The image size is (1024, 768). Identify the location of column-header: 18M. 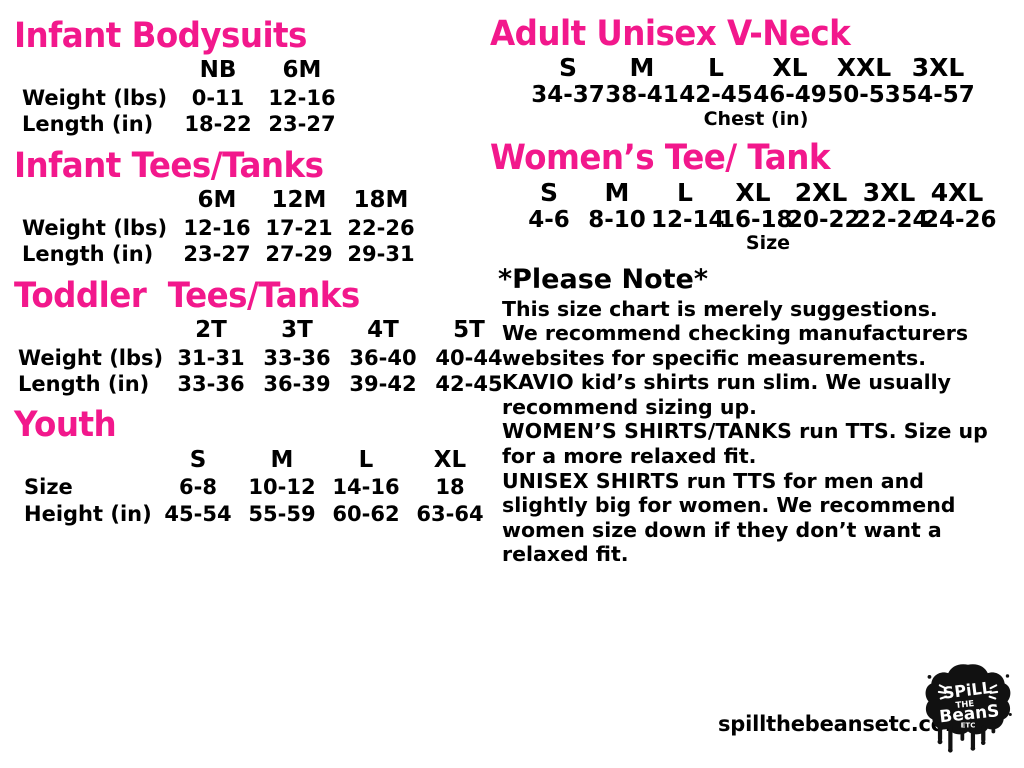
(381, 200).